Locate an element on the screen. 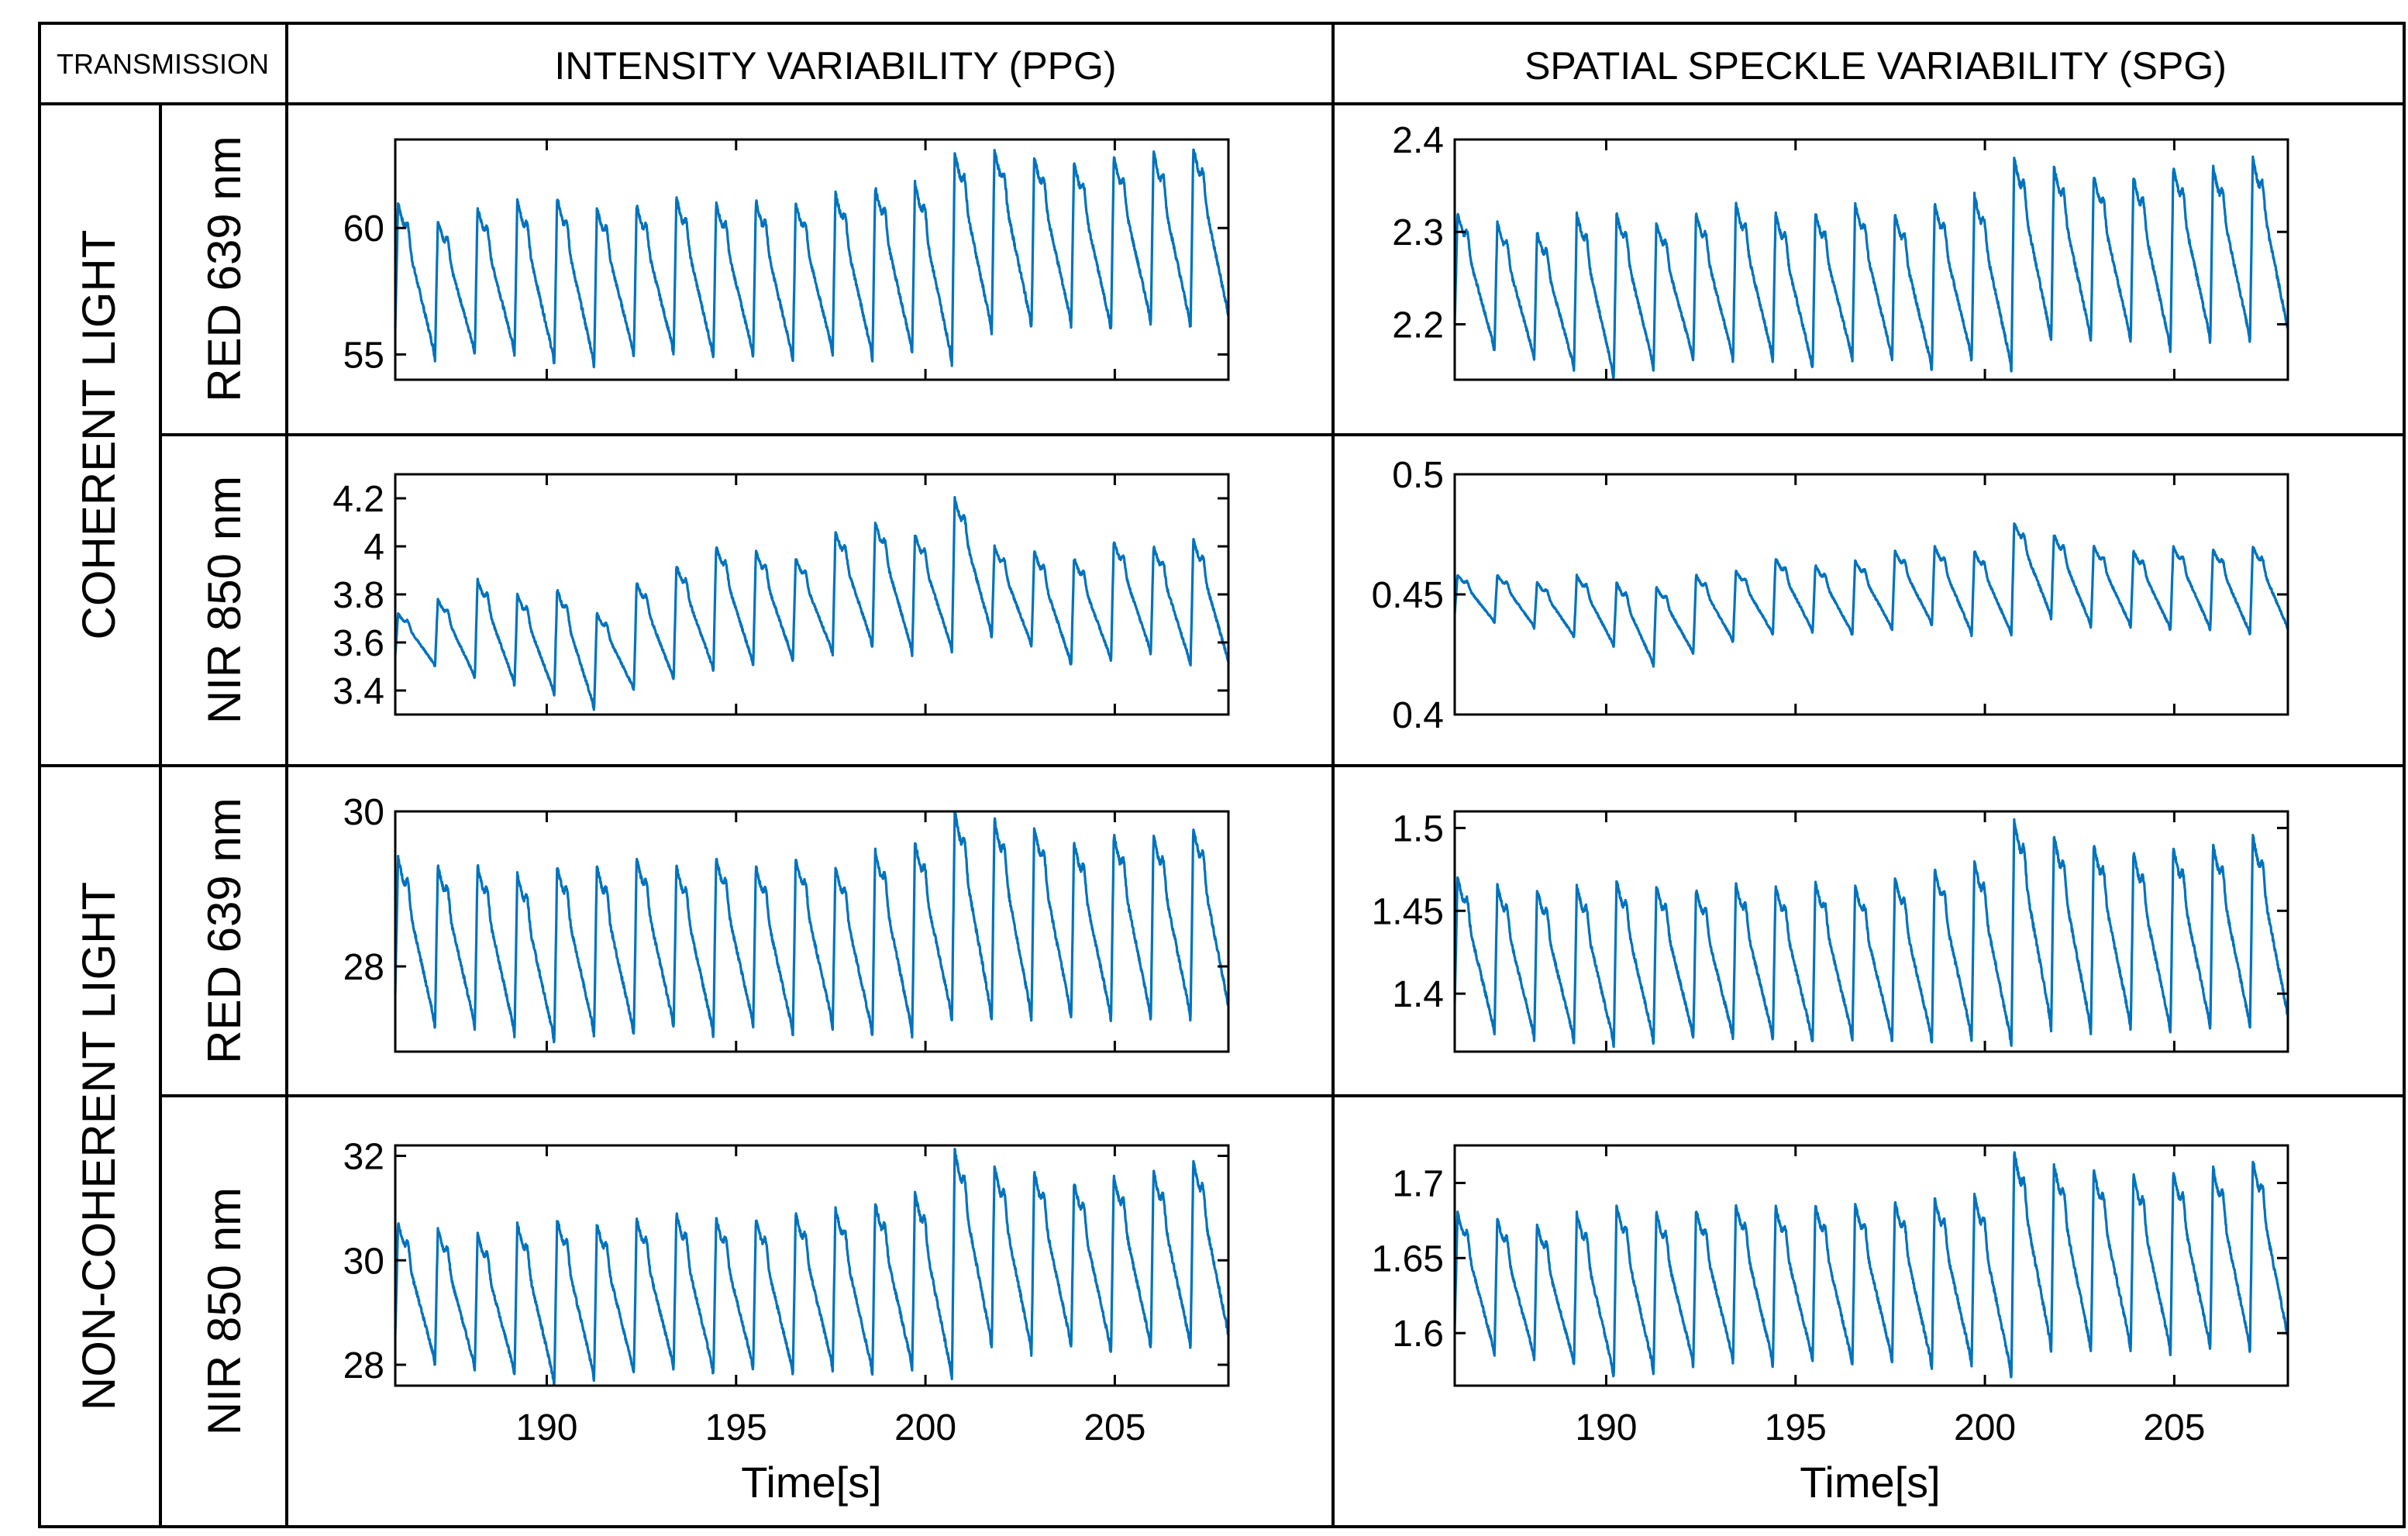 The image size is (2408, 1536). chart-spg-coherent-nir: 0.4 0.45 0.5 is located at coordinates (1830, 595).